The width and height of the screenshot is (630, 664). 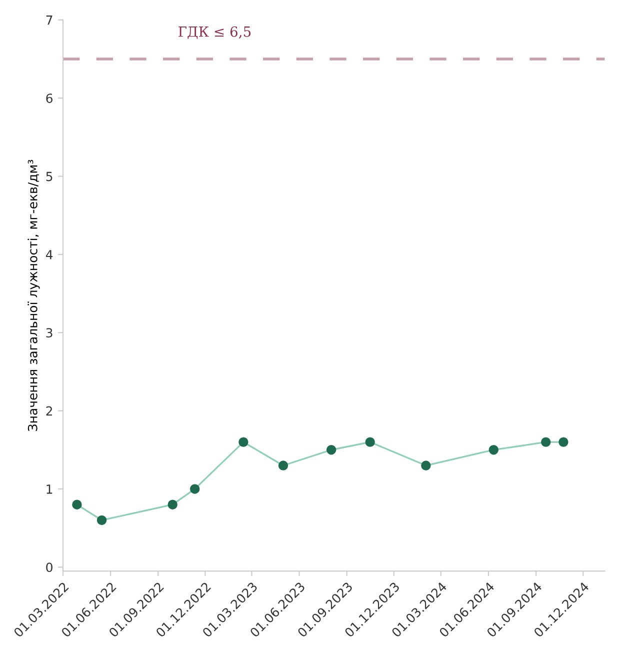 I want to click on ref-line-label: ГДК ≤ 6,5, so click(x=214, y=32).